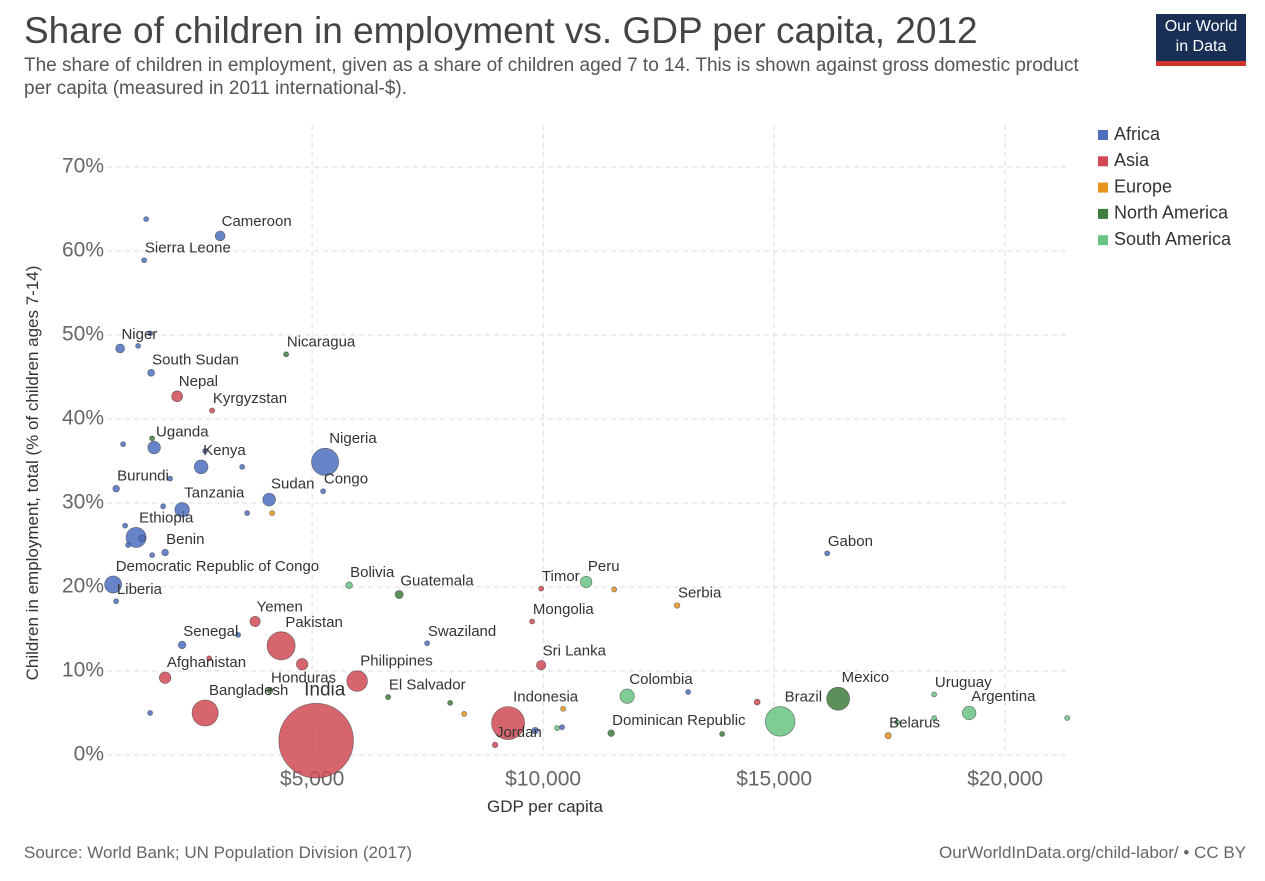 This screenshot has width=1265, height=881. I want to click on point-label: Nigeria, so click(353, 438).